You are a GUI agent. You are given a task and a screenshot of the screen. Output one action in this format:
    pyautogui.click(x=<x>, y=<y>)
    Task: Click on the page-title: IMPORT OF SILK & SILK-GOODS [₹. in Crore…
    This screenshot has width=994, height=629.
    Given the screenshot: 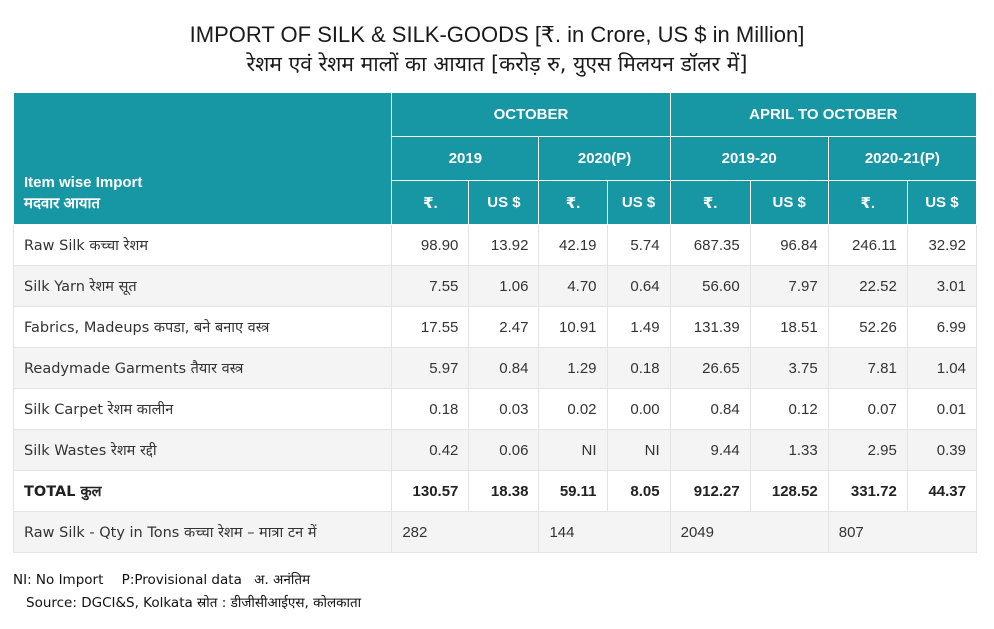 What is the action you would take?
    pyautogui.click(x=497, y=34)
    